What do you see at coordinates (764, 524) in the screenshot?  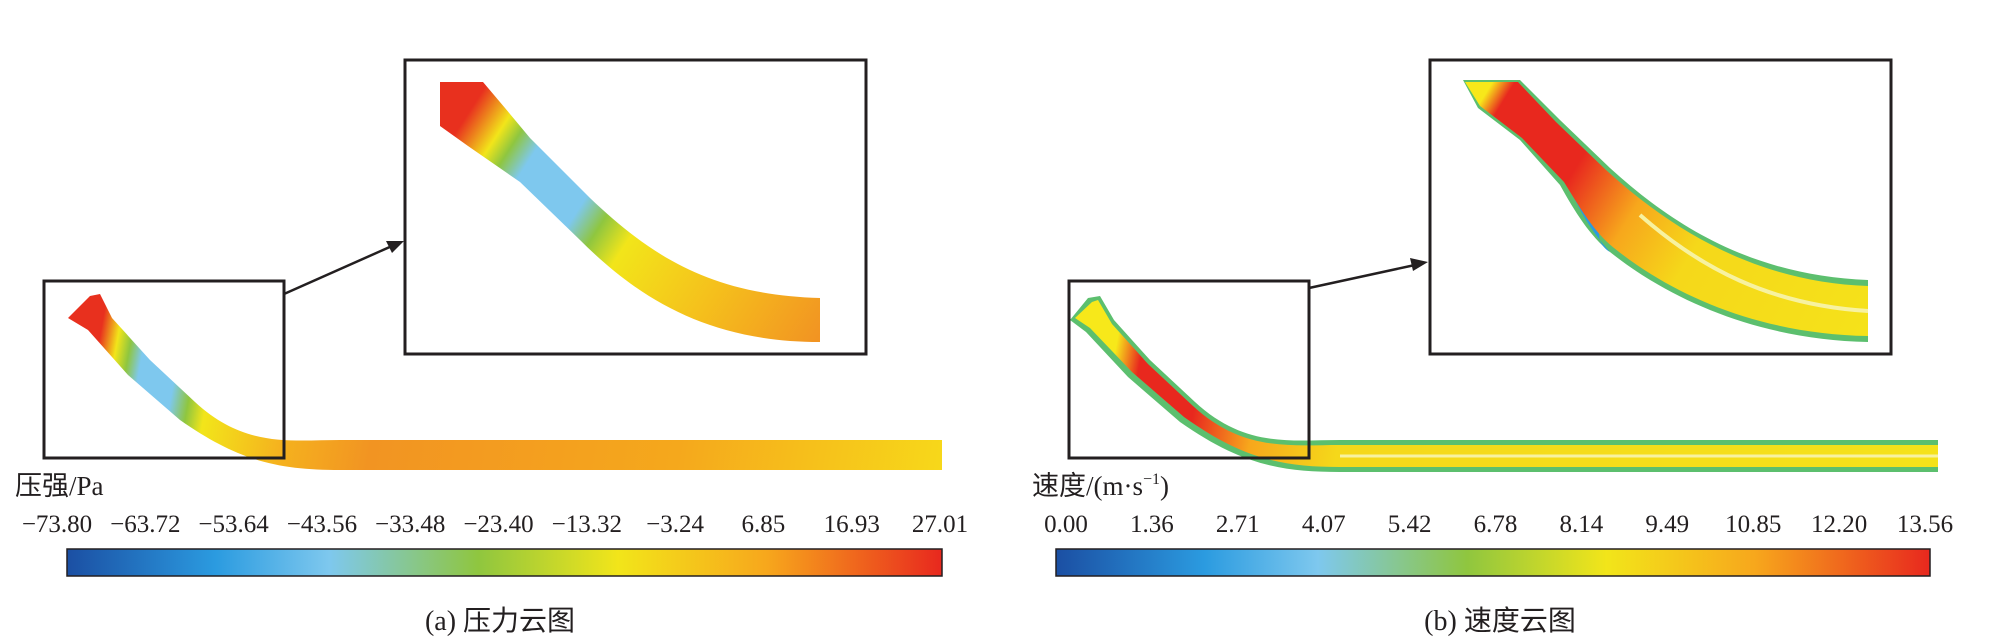 I see `pressure-tick-label: 6.85` at bounding box center [764, 524].